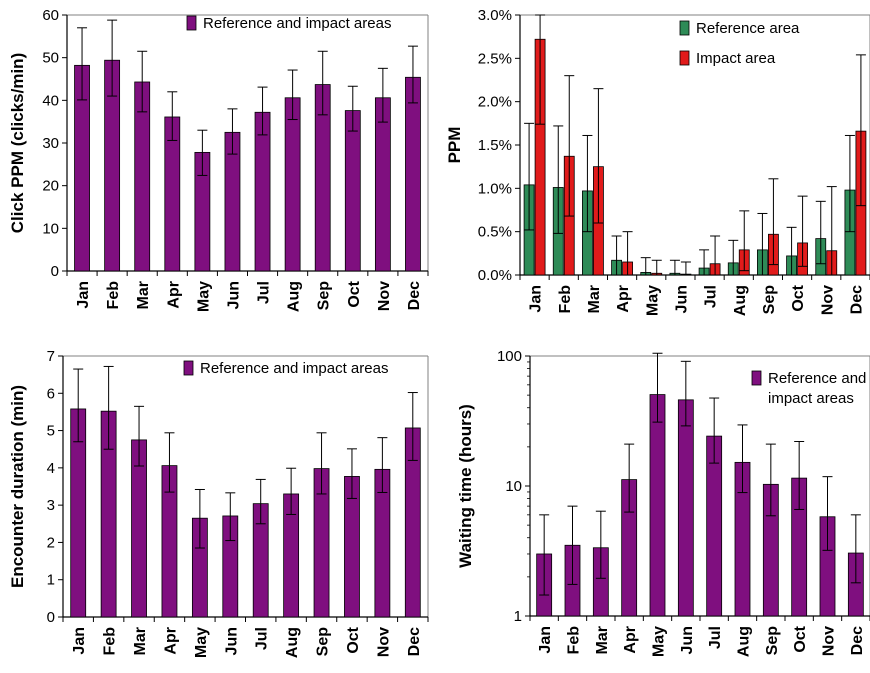 The image size is (870, 673). Describe the element at coordinates (51, 431) in the screenshot. I see `y-tick-label: 5` at that location.